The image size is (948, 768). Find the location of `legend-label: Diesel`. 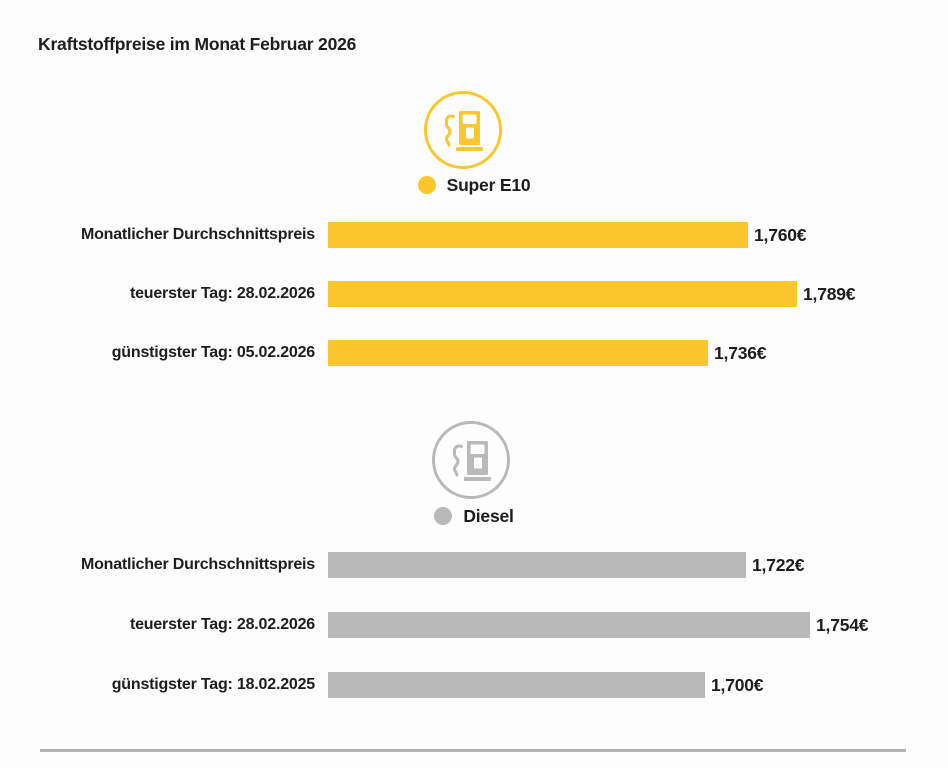

legend-label: Diesel is located at coordinates (488, 515).